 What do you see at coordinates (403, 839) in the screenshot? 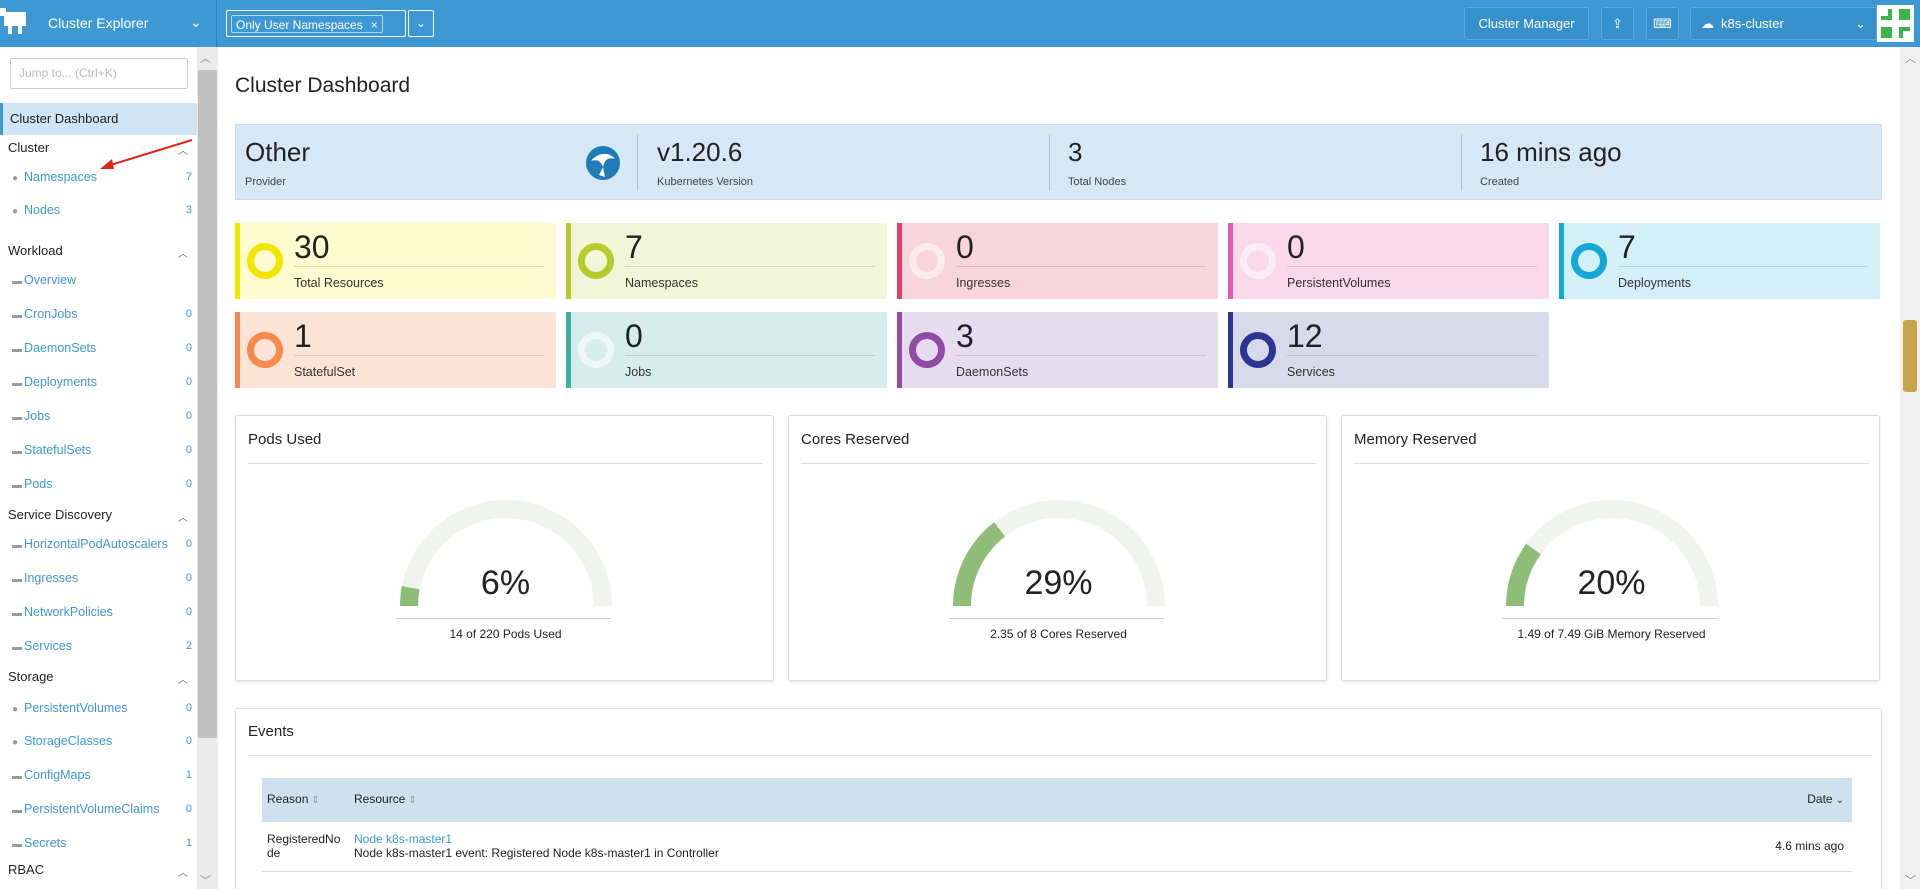
I see `event-resource-link: Node k8s-master1` at bounding box center [403, 839].